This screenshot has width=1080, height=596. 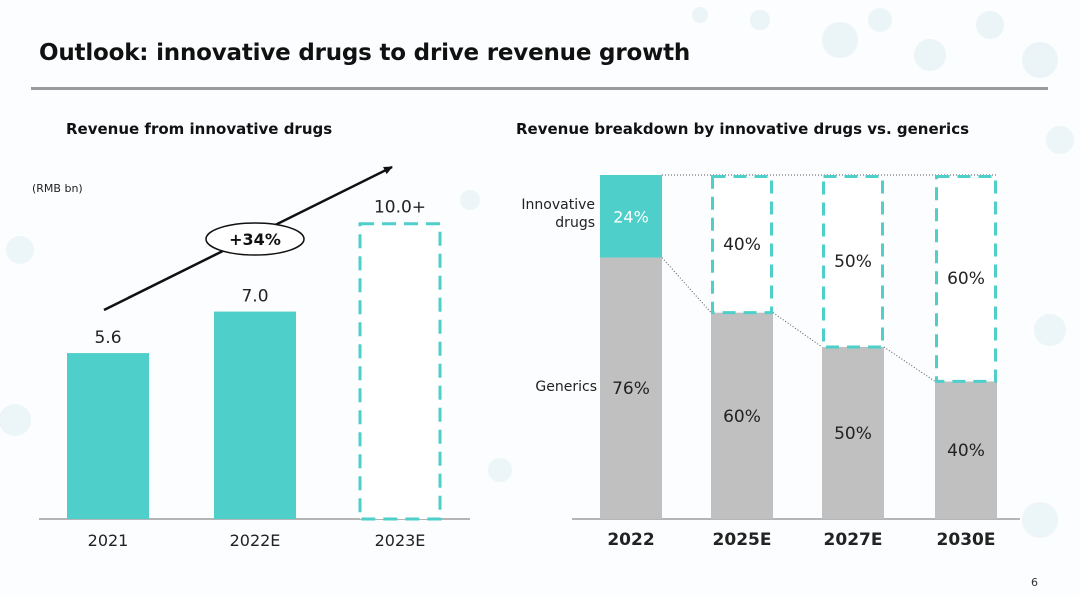 I want to click on generics-value-2025E: 60%, so click(x=742, y=417).